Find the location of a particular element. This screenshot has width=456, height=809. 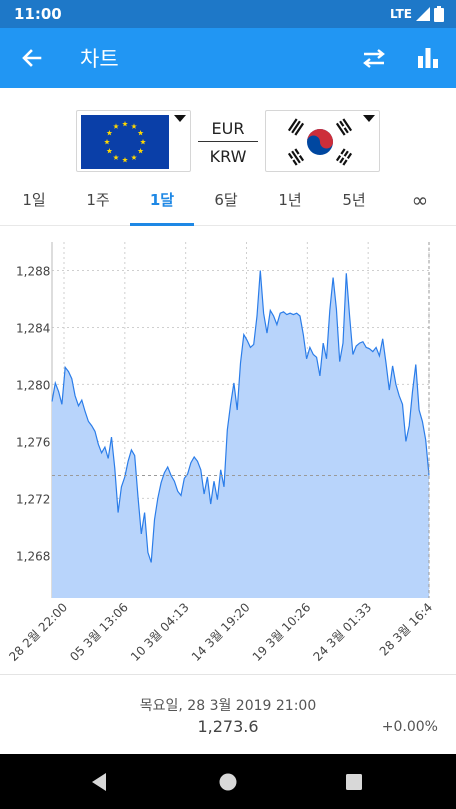

eu-flag-icon is located at coordinates (125, 142).